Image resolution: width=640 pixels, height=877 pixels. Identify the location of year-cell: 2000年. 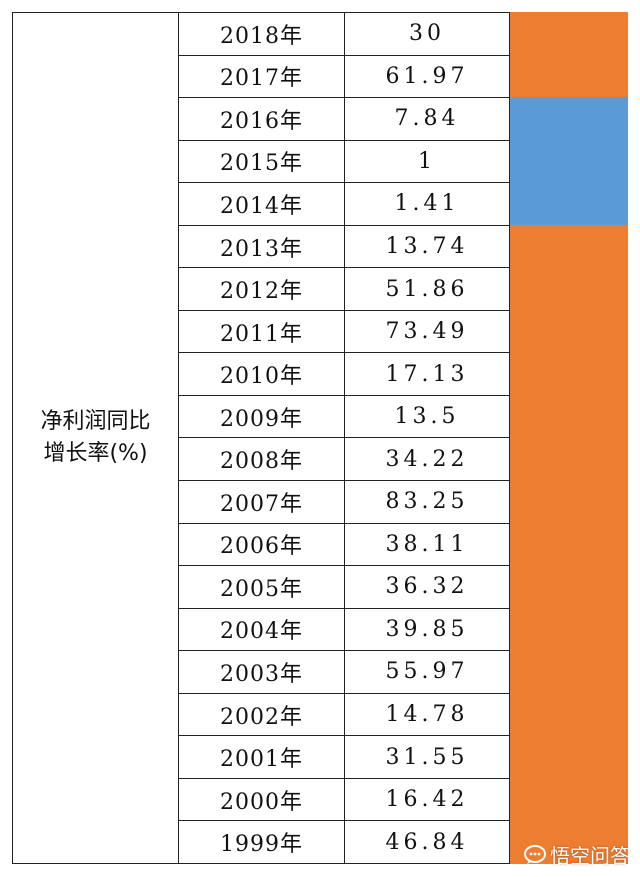
(262, 799).